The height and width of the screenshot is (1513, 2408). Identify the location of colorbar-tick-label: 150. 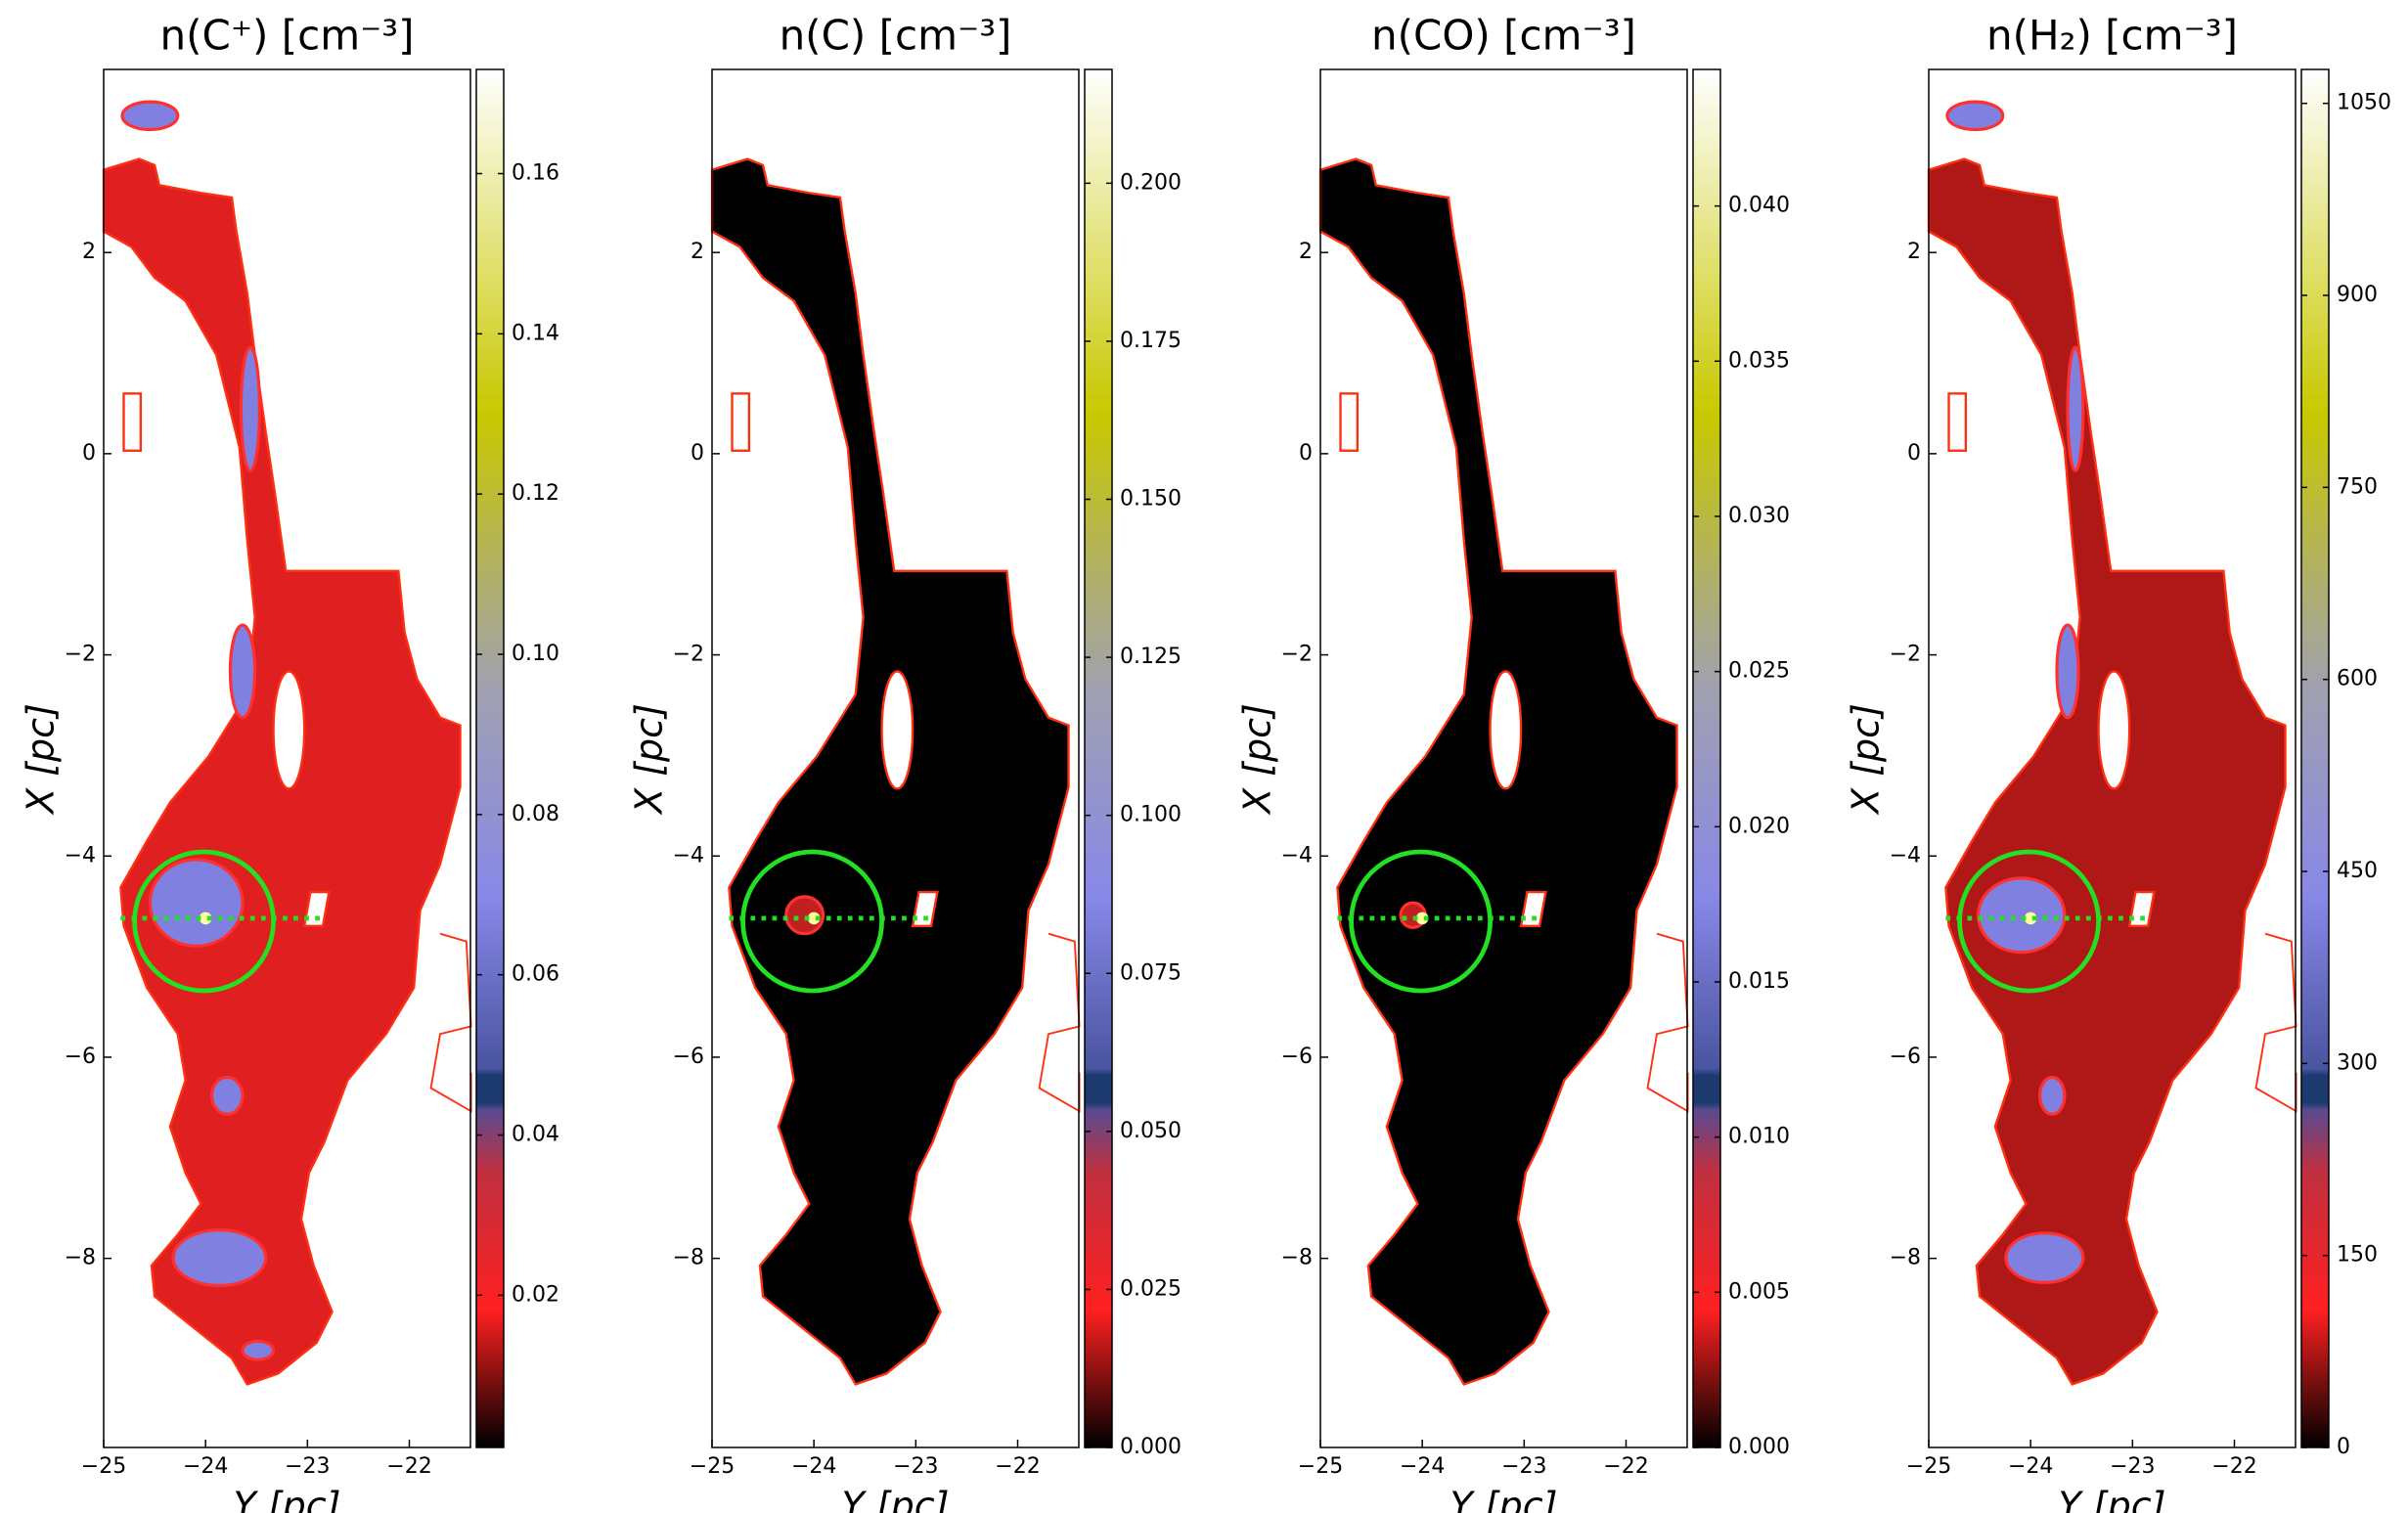
(2357, 1255).